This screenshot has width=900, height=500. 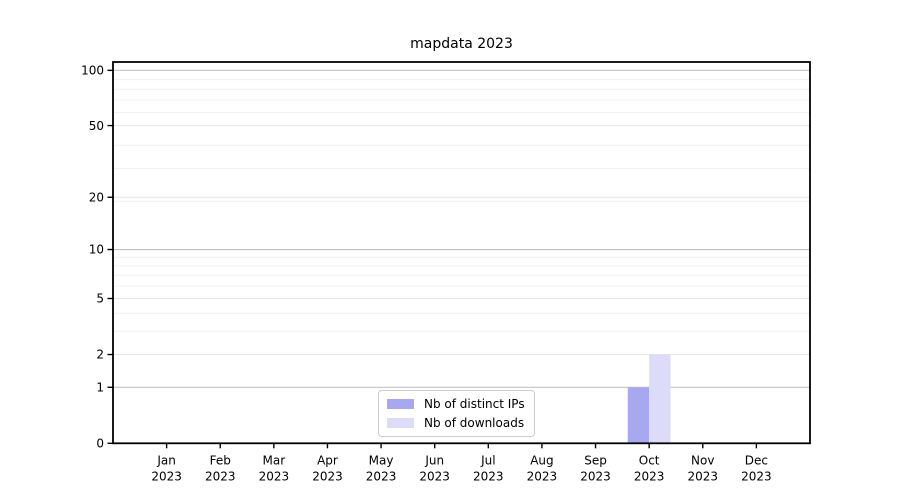 What do you see at coordinates (595, 460) in the screenshot?
I see `x-tick-label-month: Sep` at bounding box center [595, 460].